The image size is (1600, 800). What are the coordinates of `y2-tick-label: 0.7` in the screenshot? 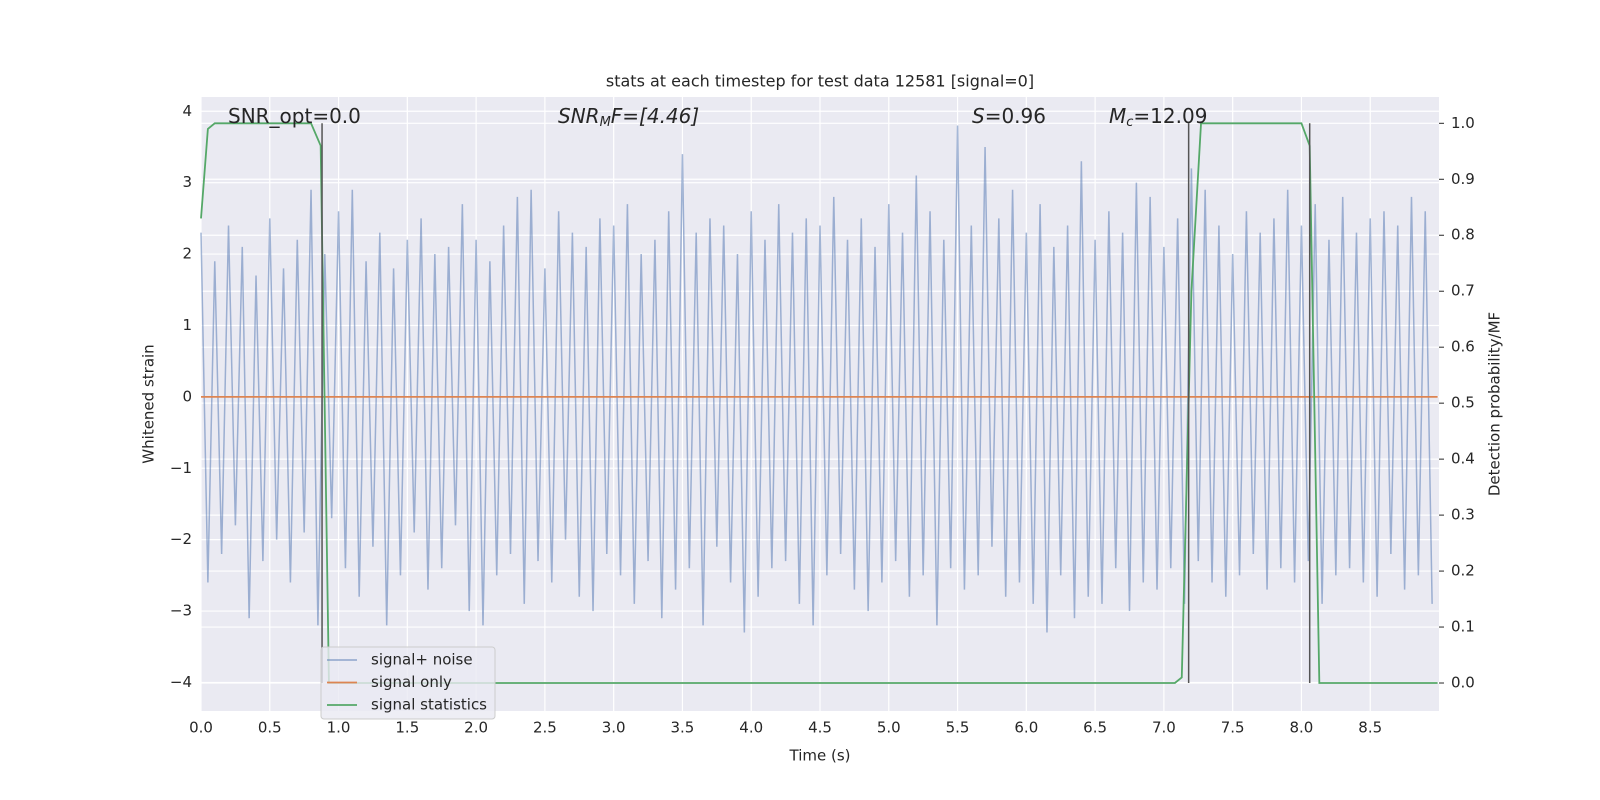 It's located at (1463, 291).